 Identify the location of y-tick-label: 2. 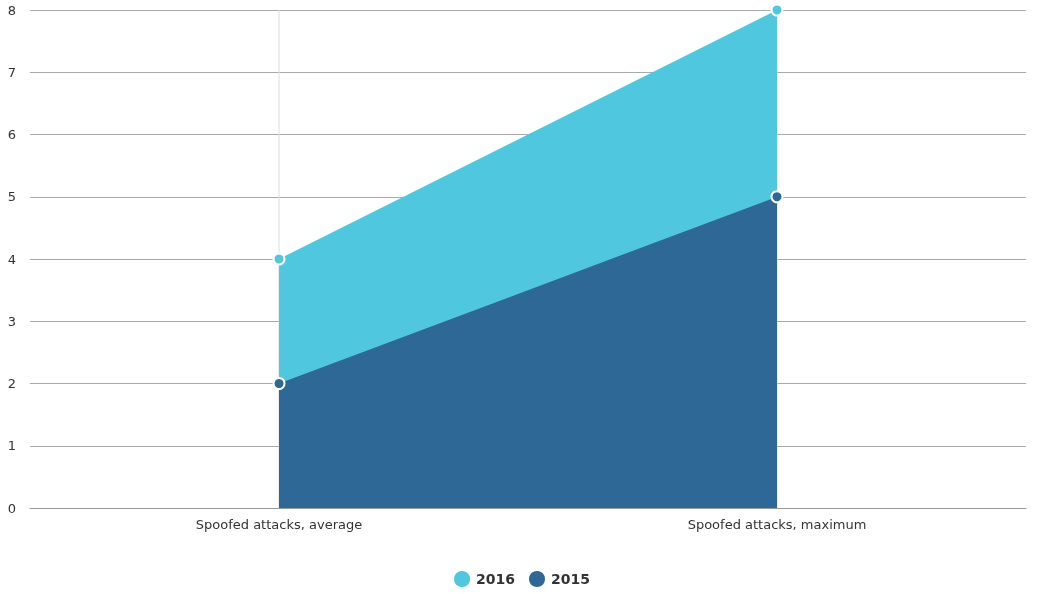
(11, 383).